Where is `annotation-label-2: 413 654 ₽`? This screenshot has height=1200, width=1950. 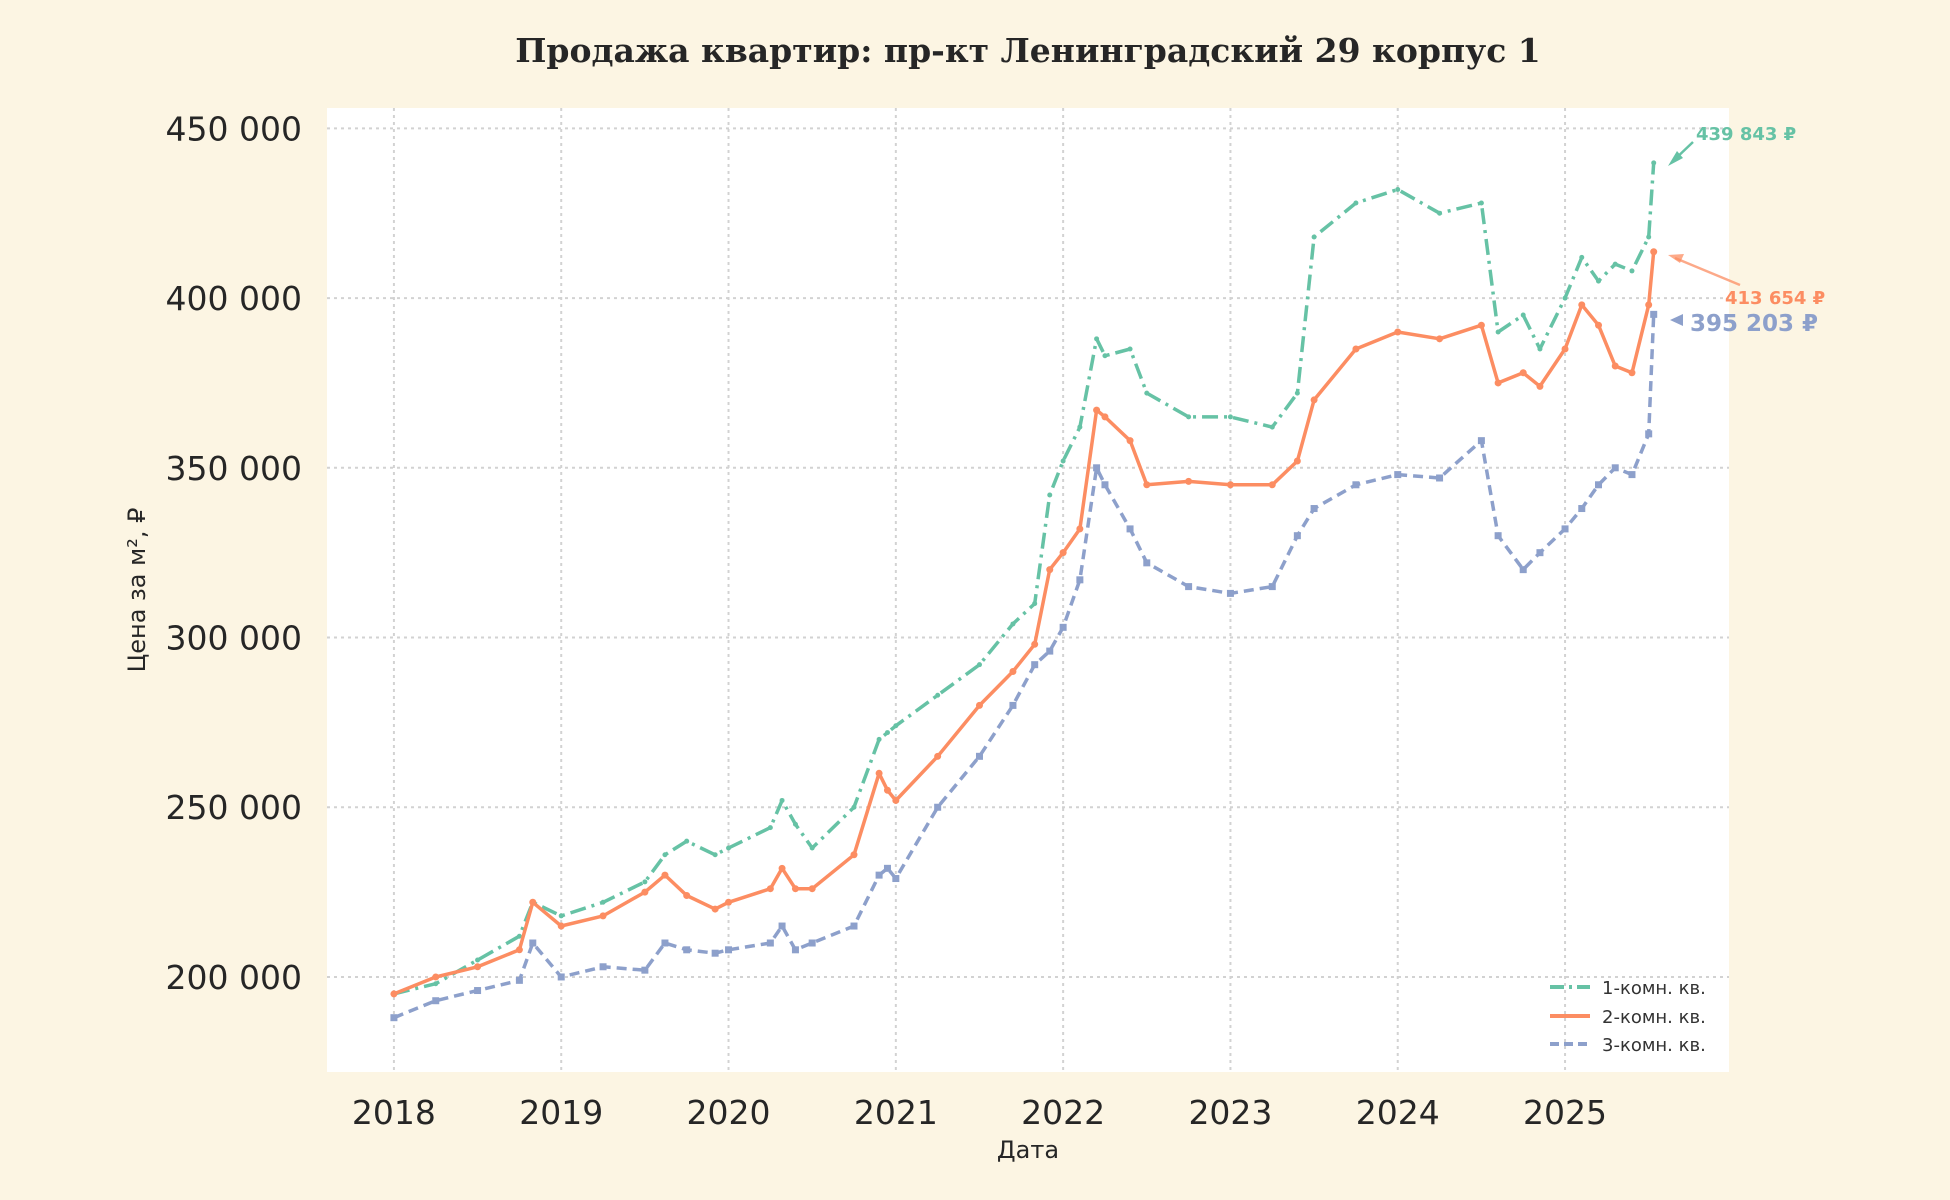 annotation-label-2: 413 654 ₽ is located at coordinates (1775, 298).